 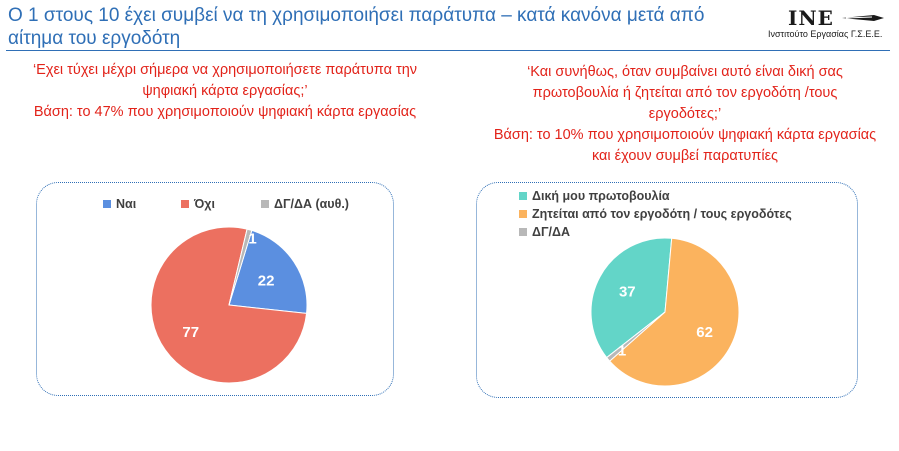 What do you see at coordinates (126, 204) in the screenshot?
I see `legend-label: Ναι` at bounding box center [126, 204].